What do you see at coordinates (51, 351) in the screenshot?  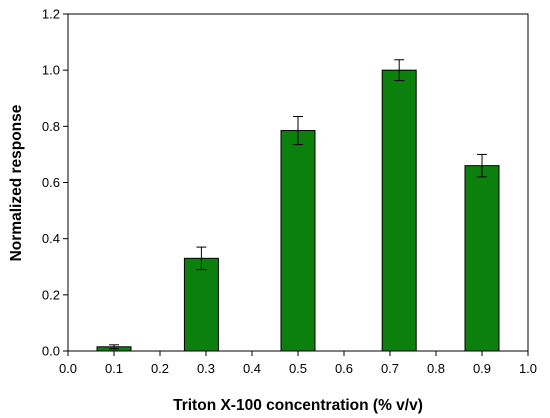 I see `y-tick-label-0: 0.0` at bounding box center [51, 351].